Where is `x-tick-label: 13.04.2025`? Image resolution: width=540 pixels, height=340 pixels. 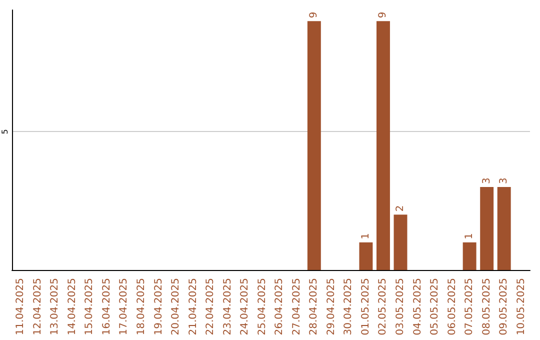
x-tick-label: 13.04.2025 is located at coordinates (55, 307).